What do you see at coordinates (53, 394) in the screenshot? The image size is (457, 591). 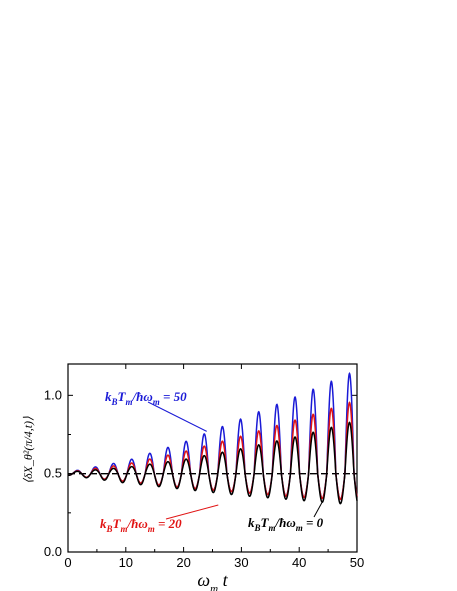 I see `y-tick-label: 1.0` at bounding box center [53, 394].